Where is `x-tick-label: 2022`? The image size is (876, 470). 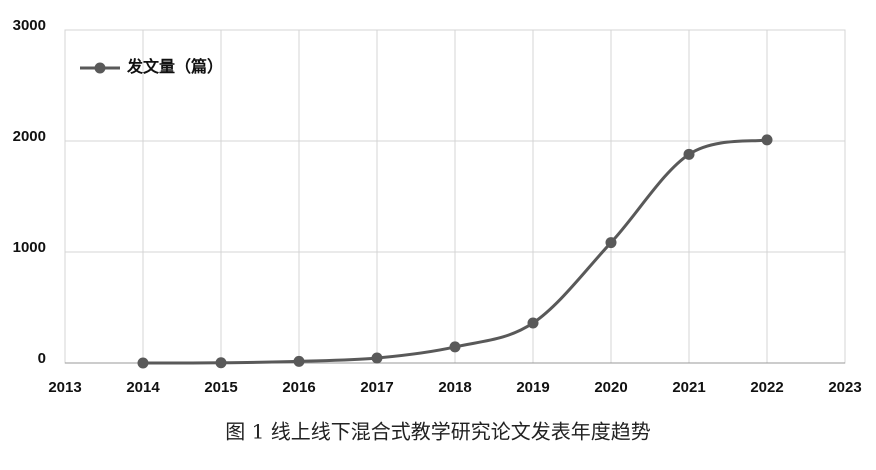
x-tick-label: 2022 is located at coordinates (766, 387).